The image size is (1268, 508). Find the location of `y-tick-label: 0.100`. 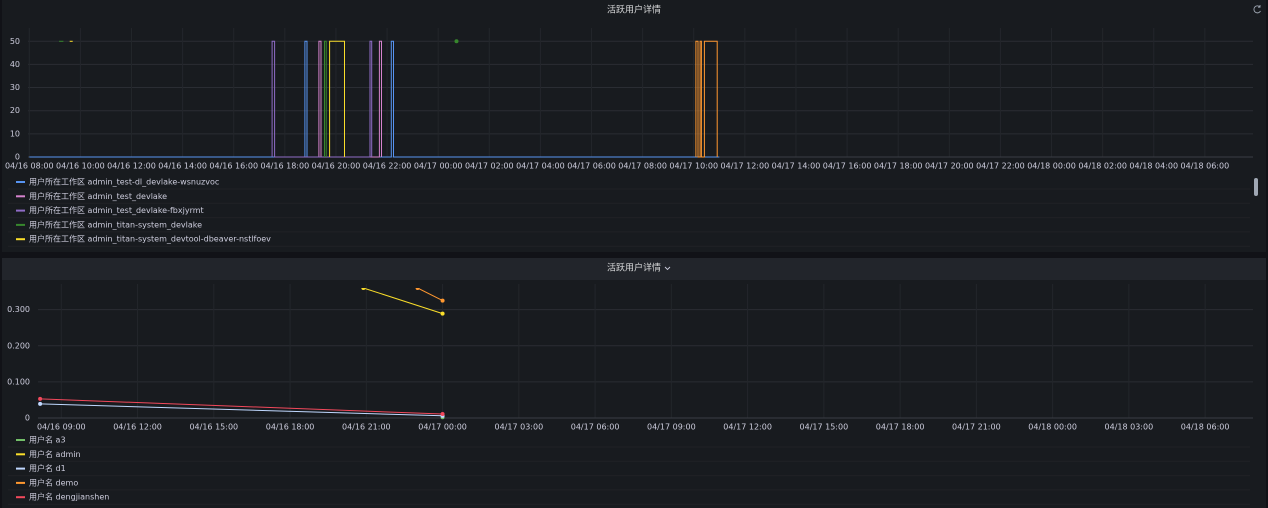

y-tick-label: 0.100 is located at coordinates (18, 381).